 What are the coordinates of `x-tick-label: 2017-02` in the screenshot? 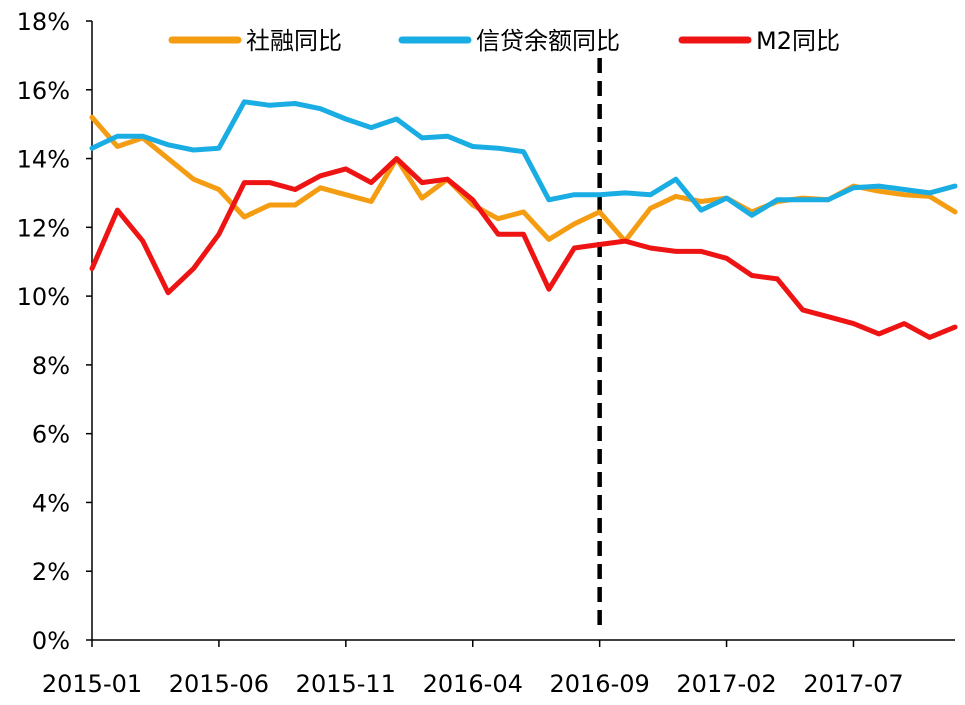 It's located at (726, 684).